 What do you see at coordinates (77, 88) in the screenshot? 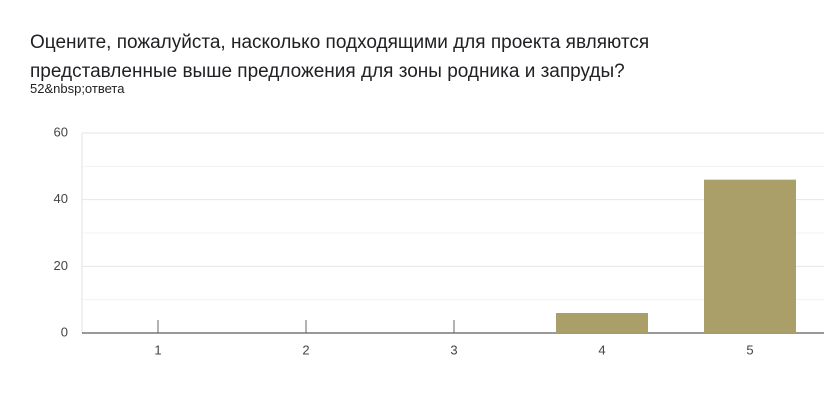
I see `chart-subtitle: 52&nbsp;ответа` at bounding box center [77, 88].